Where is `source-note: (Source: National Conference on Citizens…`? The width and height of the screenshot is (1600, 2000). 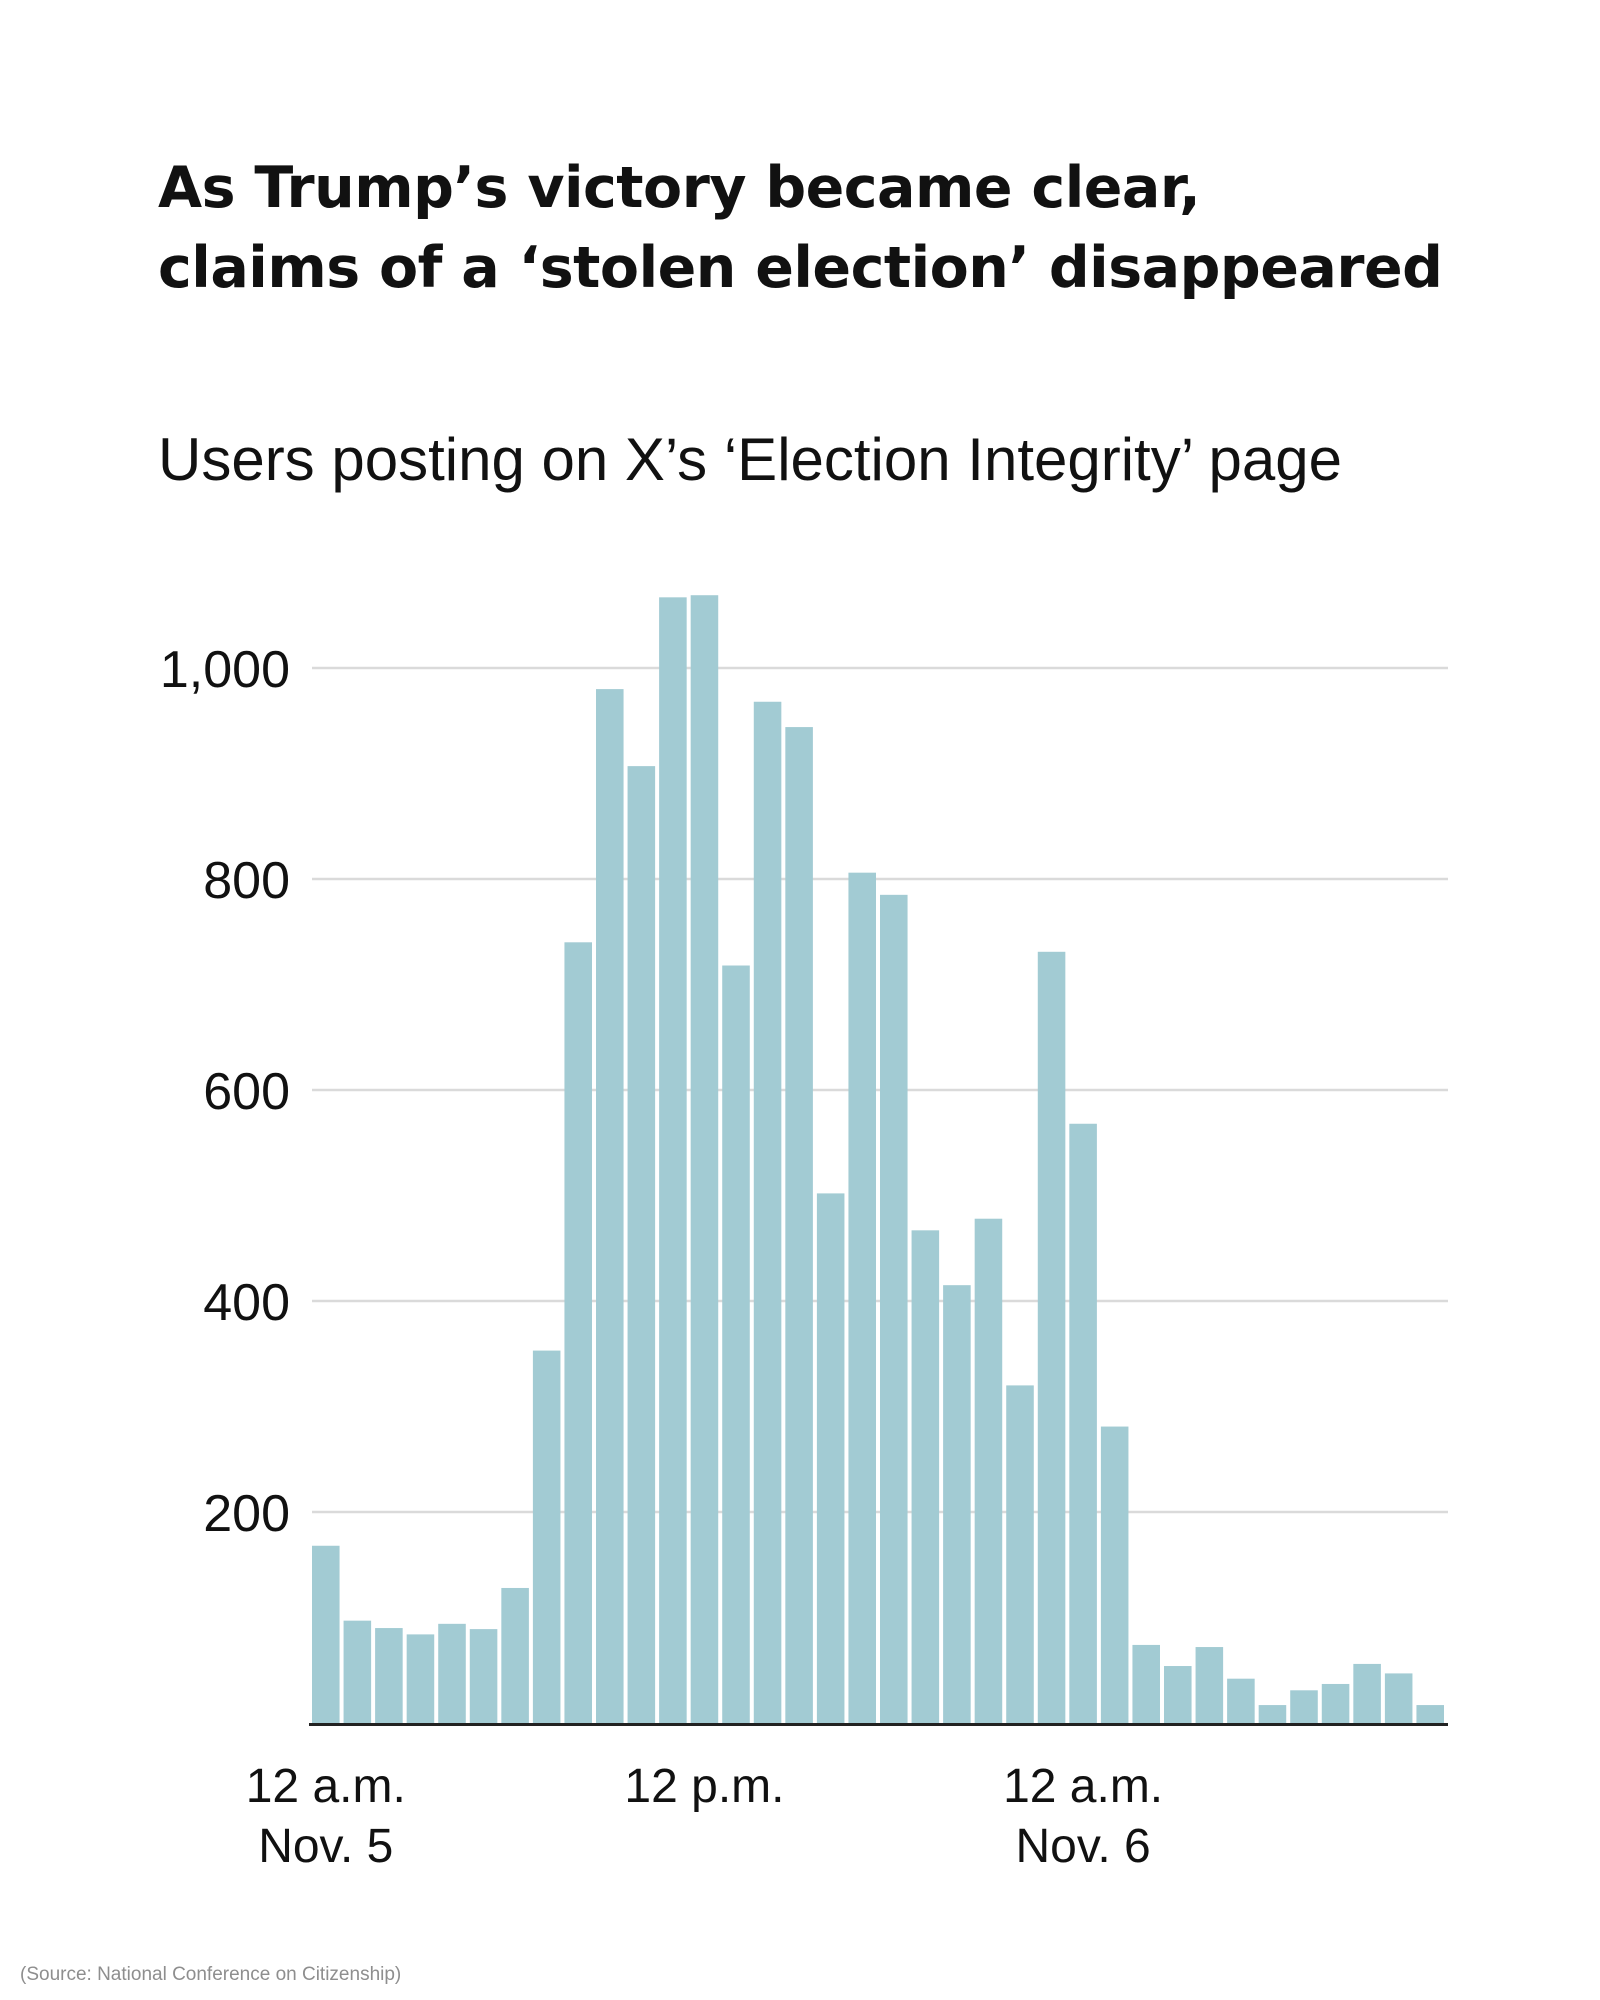 source-note: (Source: National Conference on Citizens… is located at coordinates (211, 1974).